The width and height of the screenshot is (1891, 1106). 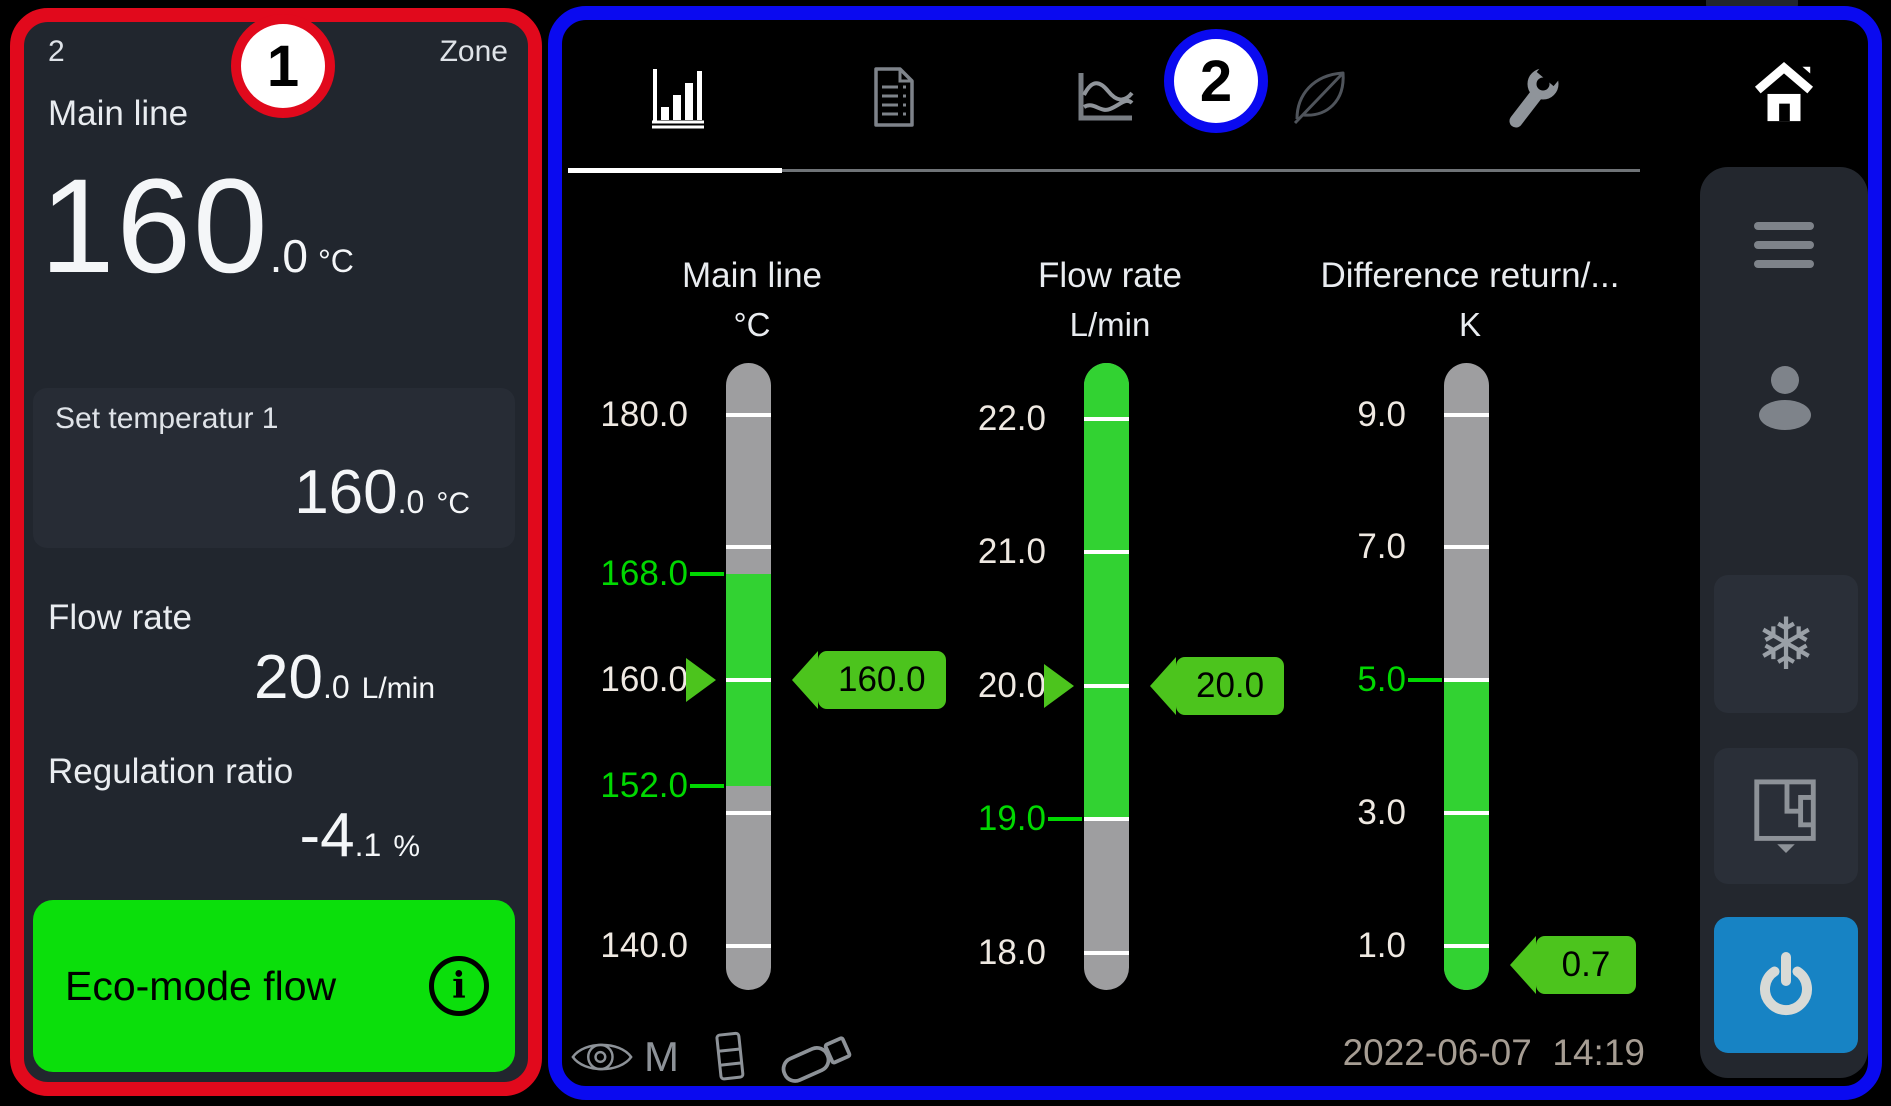 What do you see at coordinates (201, 985) in the screenshot?
I see `eco-mode-flow-label: Eco-mode flow` at bounding box center [201, 985].